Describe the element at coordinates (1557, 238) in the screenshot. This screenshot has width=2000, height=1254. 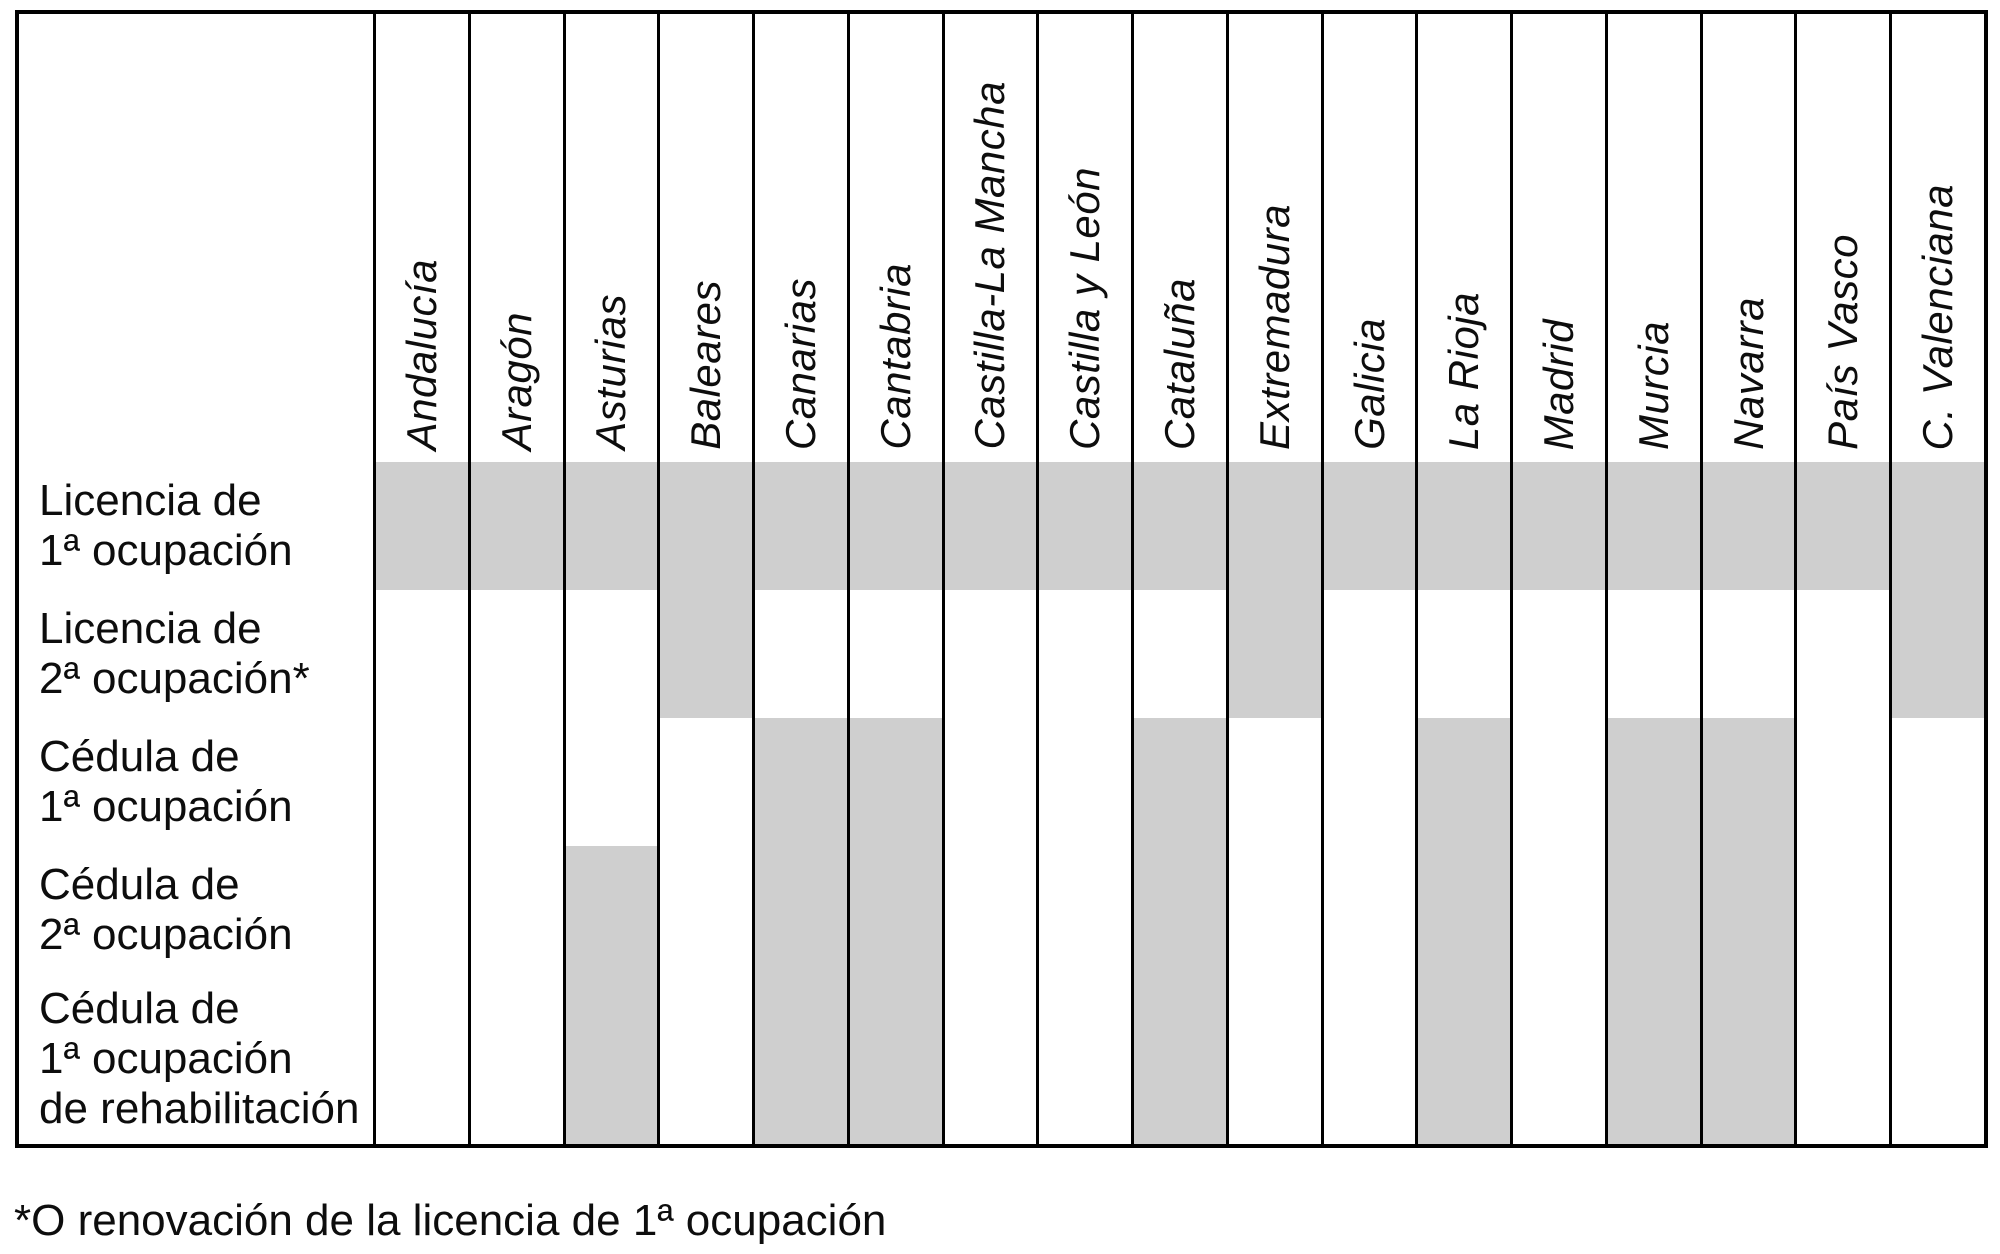
I see `column-header-13: Madrid` at that location.